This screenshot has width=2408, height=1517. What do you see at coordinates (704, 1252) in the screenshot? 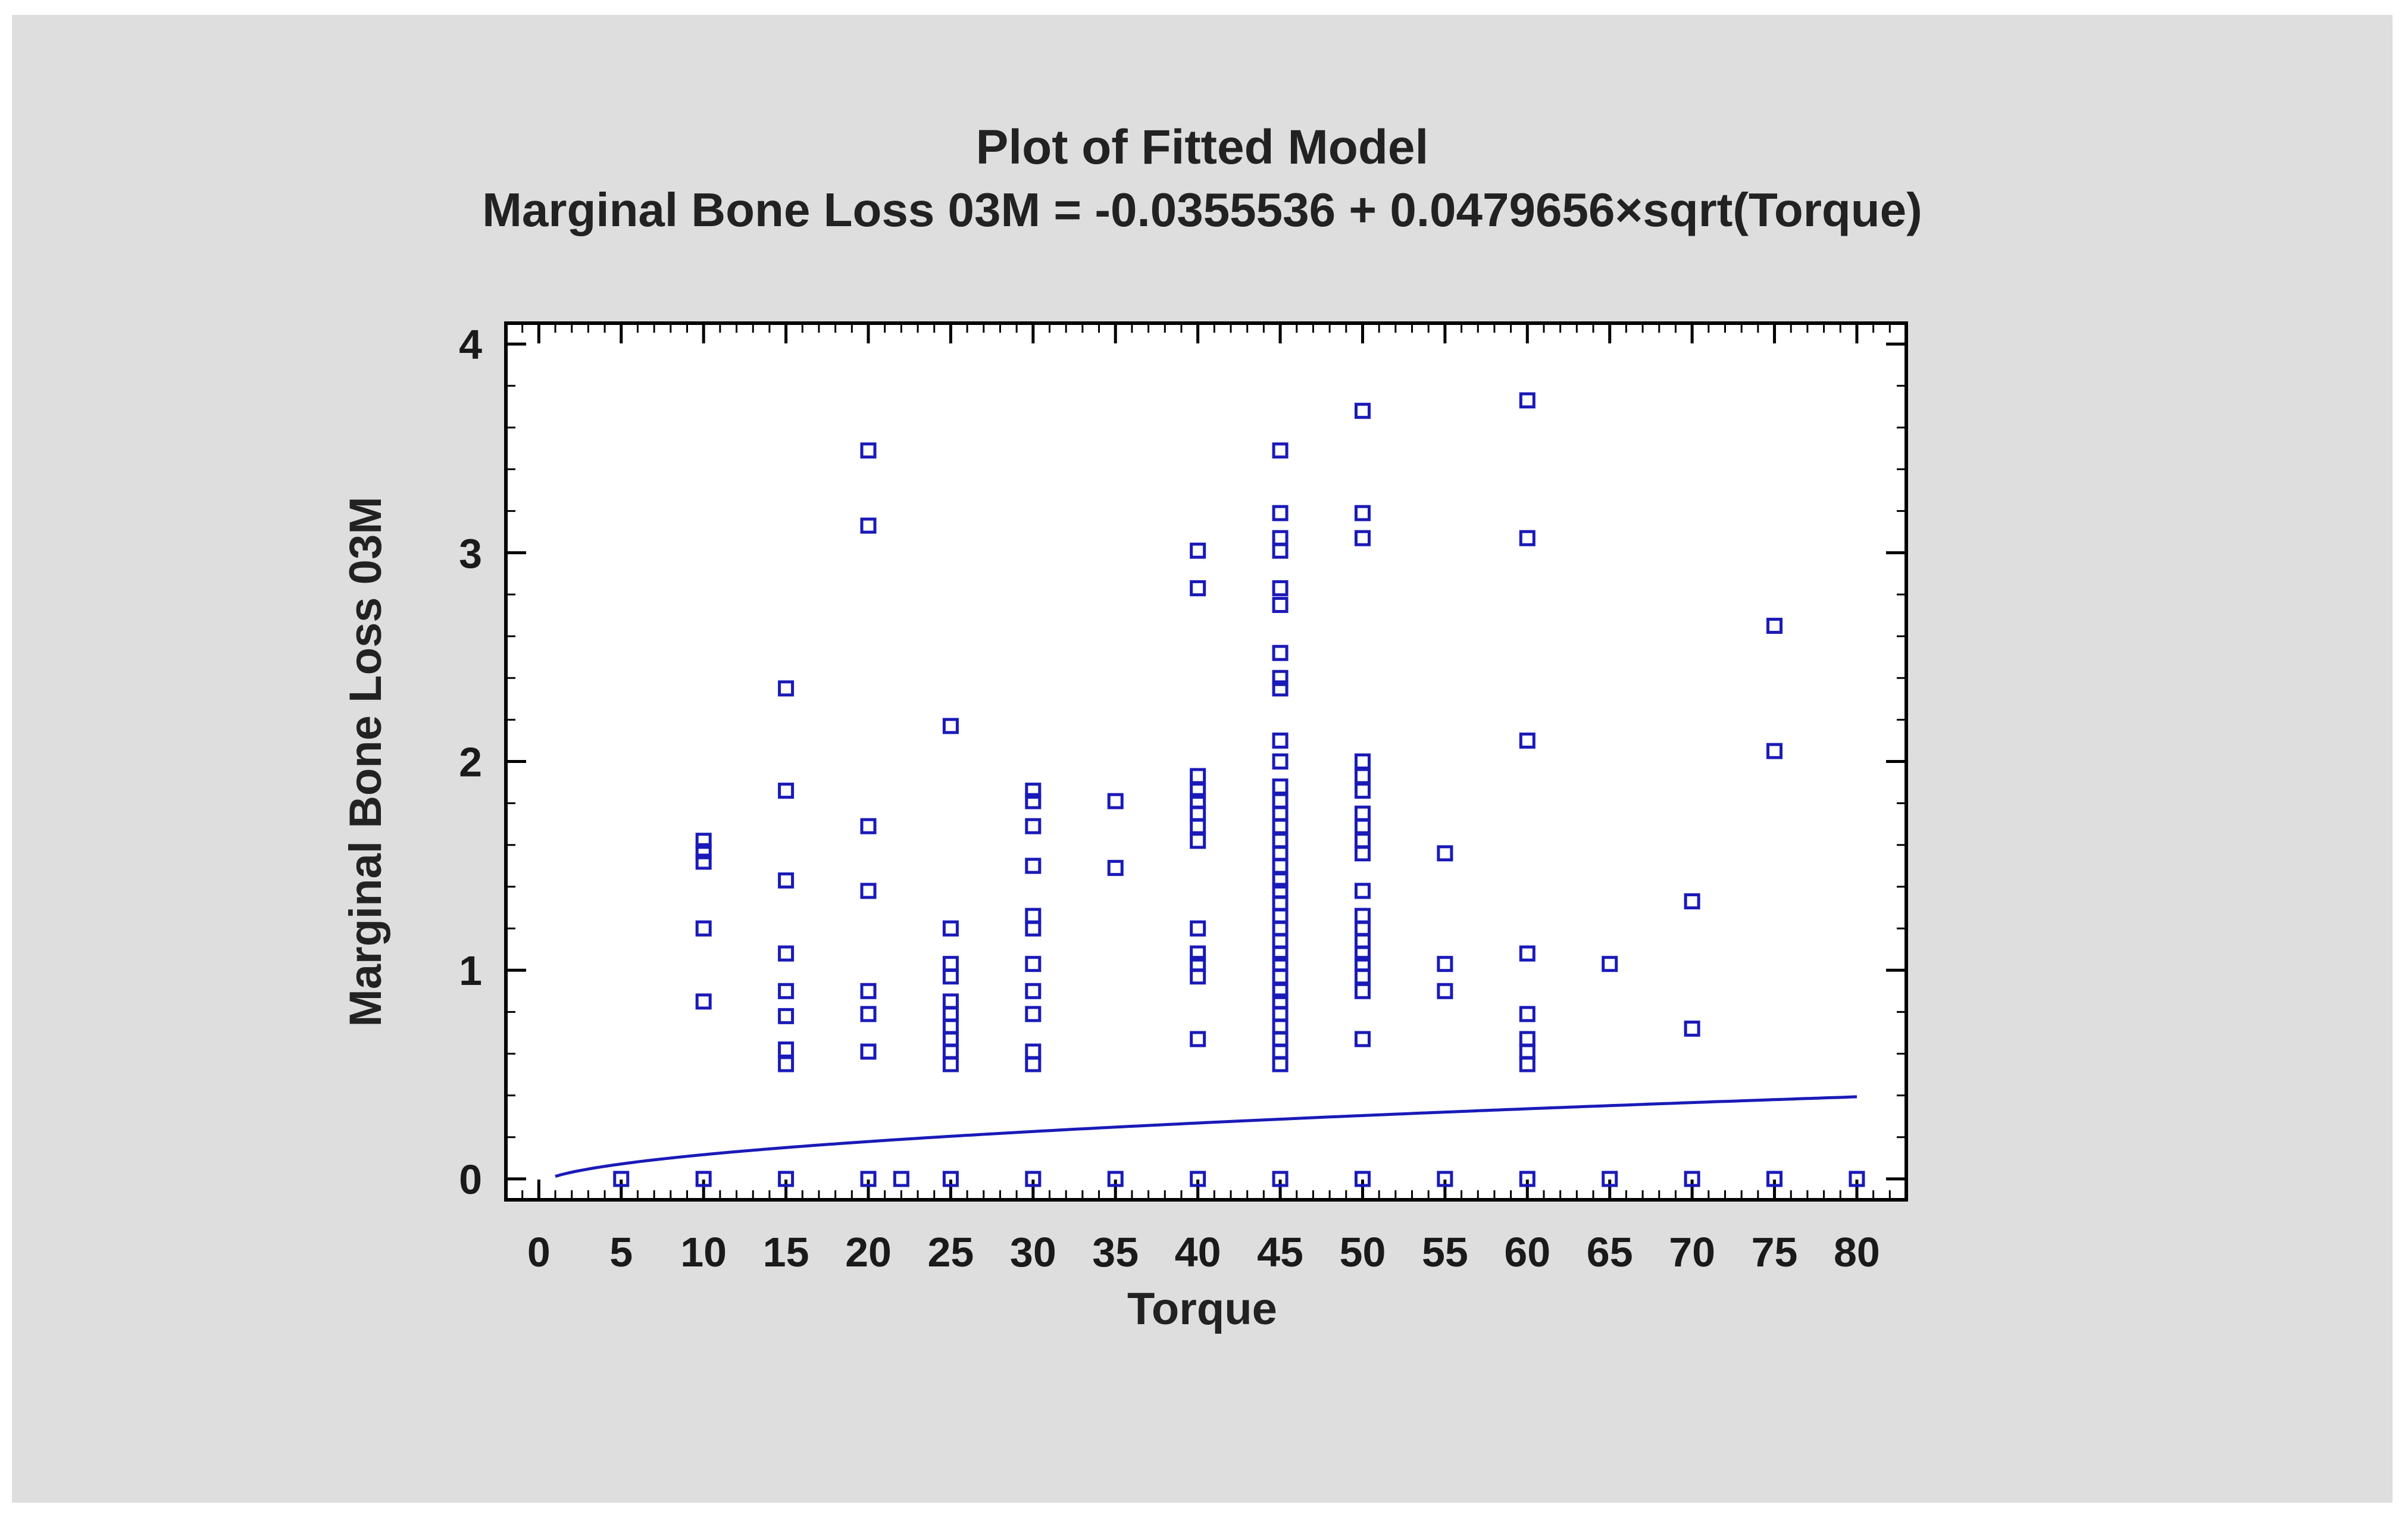
I see `x-tick-label: 10` at bounding box center [704, 1252].